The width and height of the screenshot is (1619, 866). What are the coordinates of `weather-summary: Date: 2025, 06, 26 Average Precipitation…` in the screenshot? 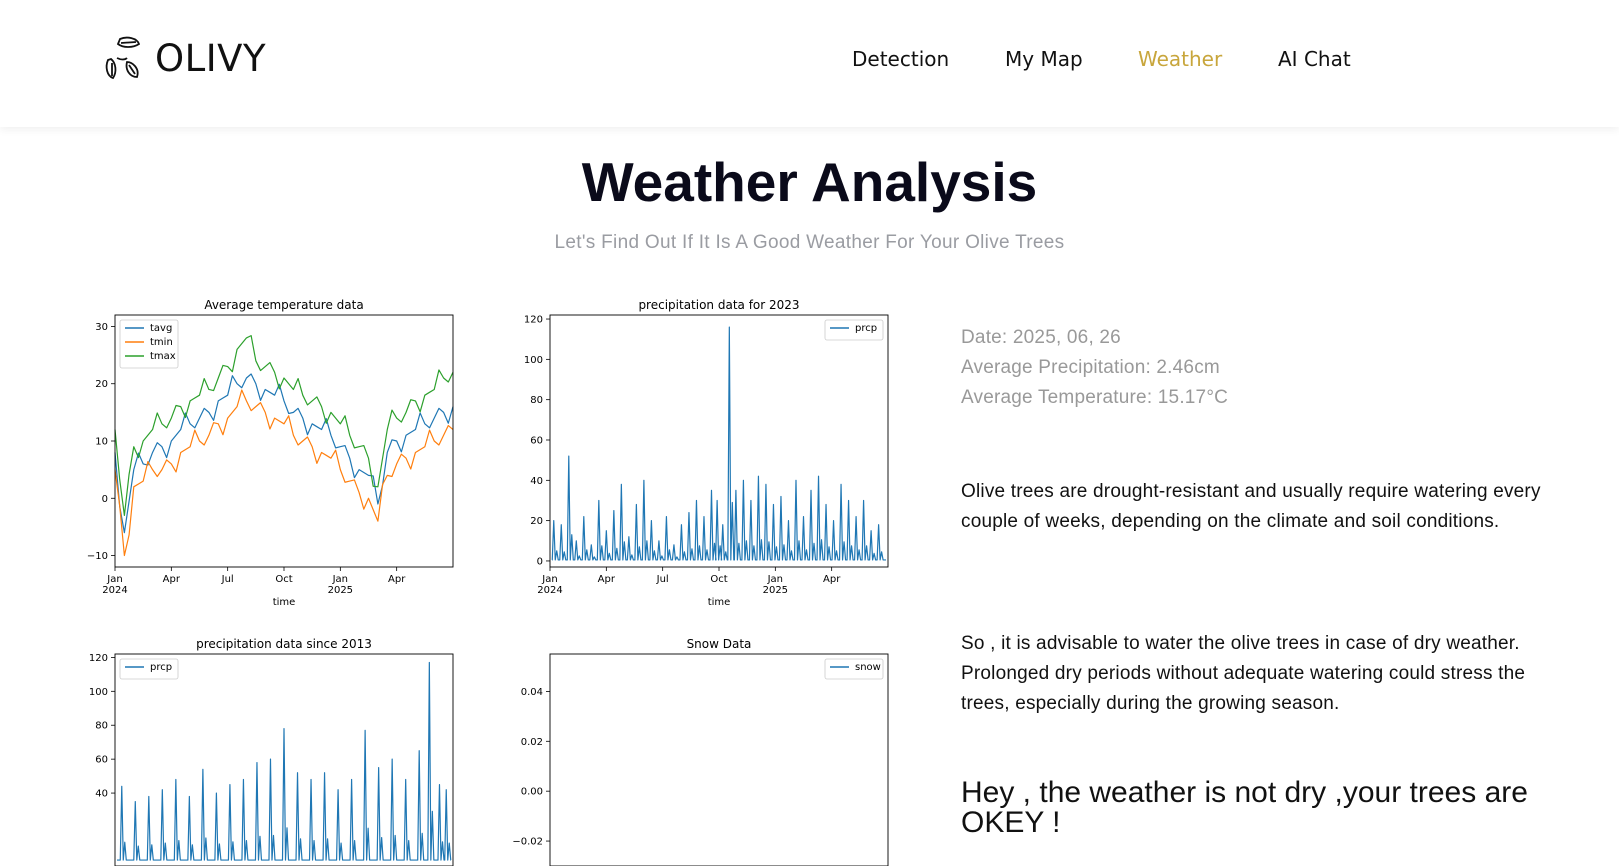 It's located at (1094, 368).